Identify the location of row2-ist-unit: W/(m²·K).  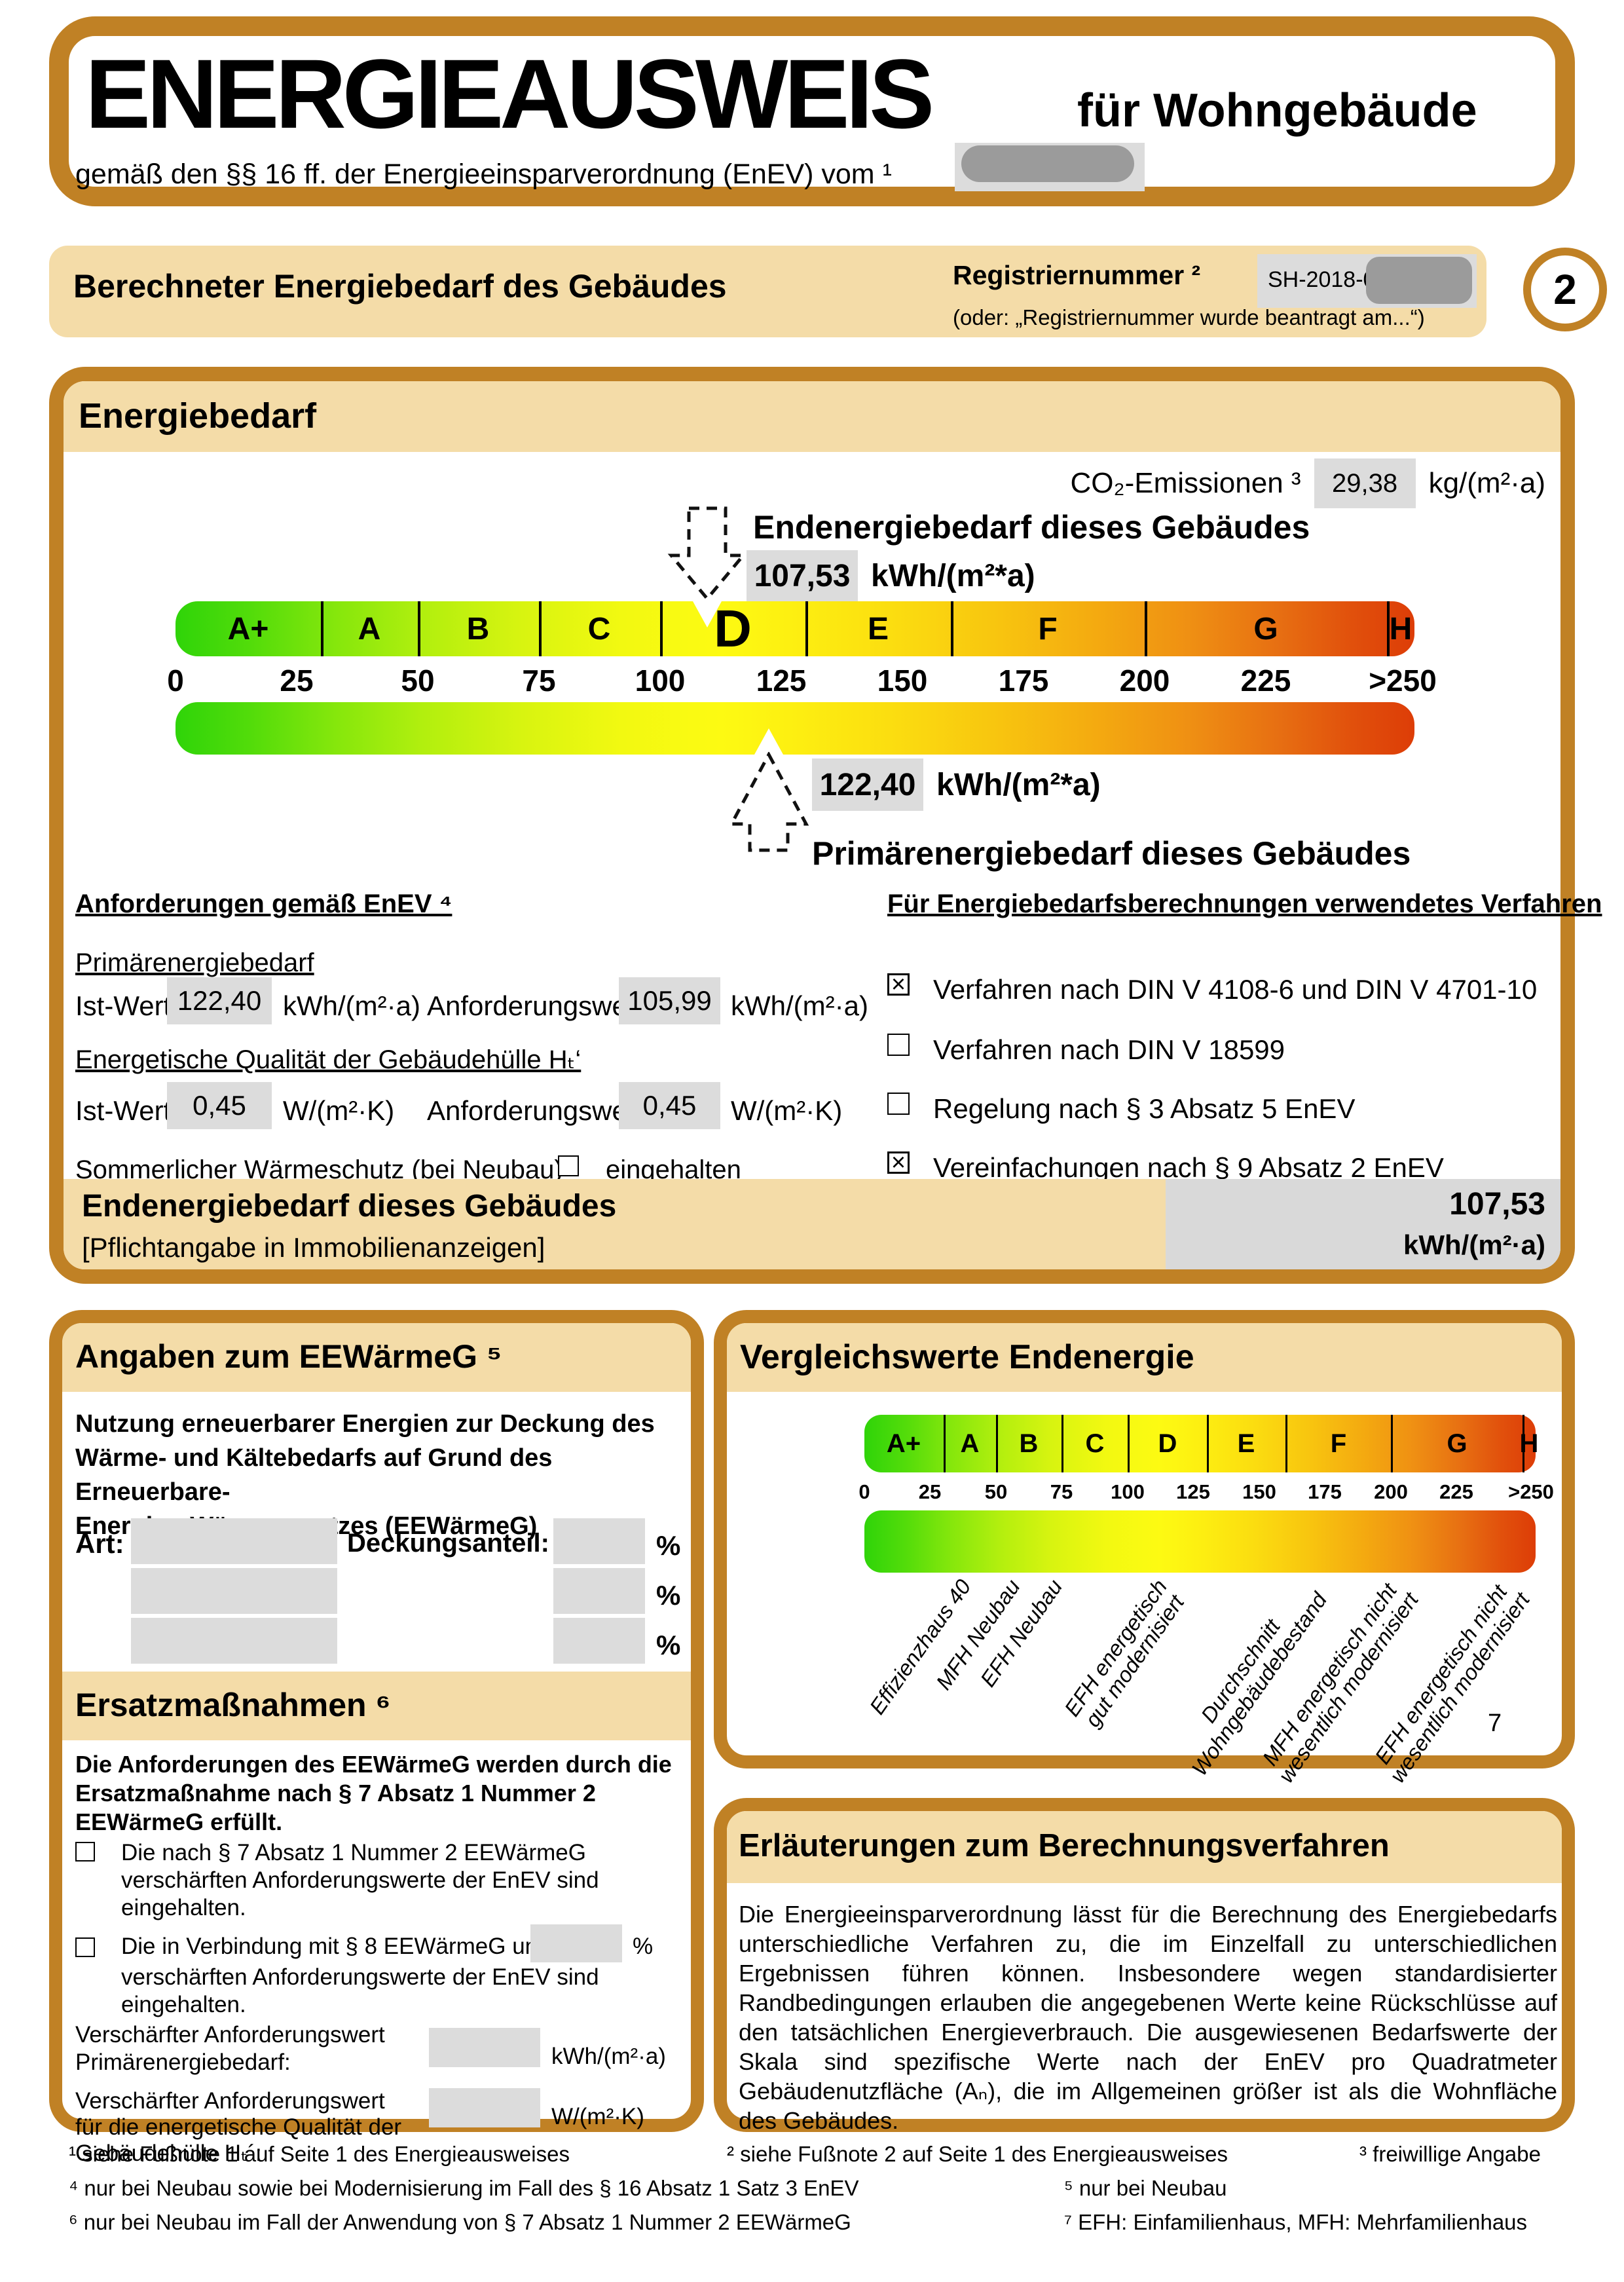
(339, 1110).